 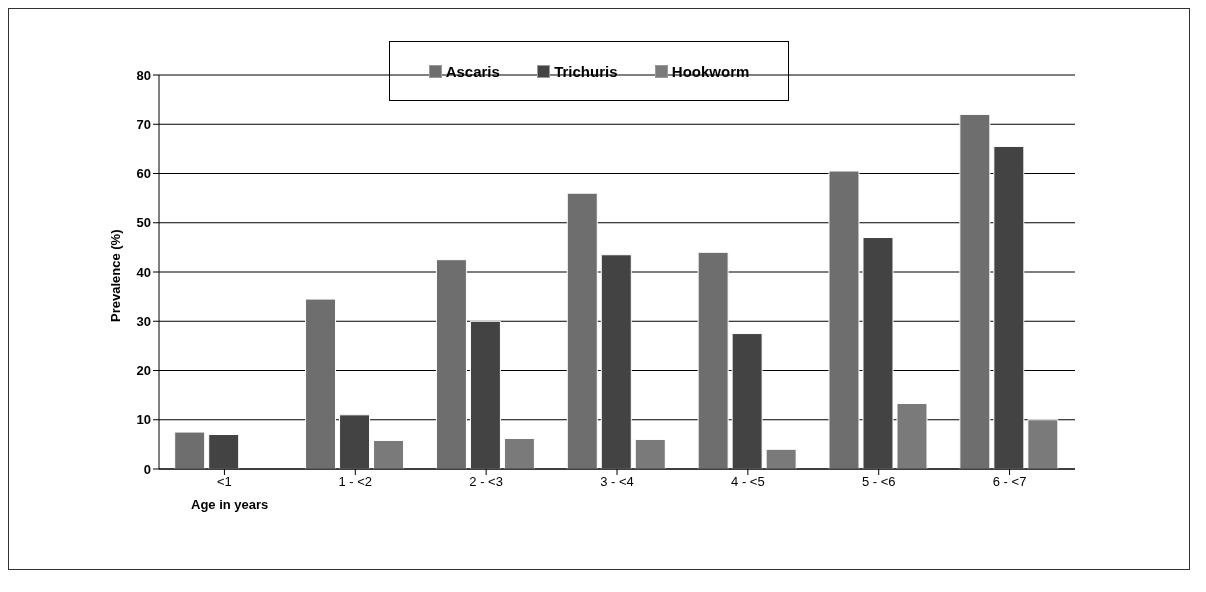 What do you see at coordinates (143, 371) in the screenshot?
I see `y-tick-label: 20` at bounding box center [143, 371].